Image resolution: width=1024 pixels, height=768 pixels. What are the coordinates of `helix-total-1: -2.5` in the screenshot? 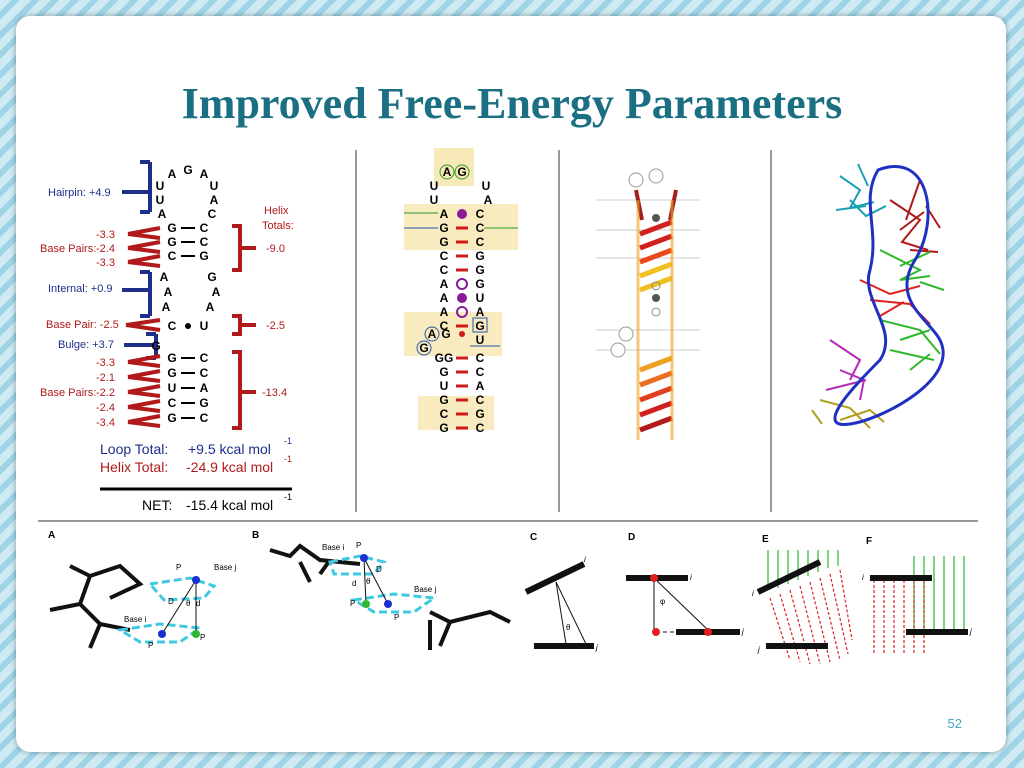 It's located at (275, 326).